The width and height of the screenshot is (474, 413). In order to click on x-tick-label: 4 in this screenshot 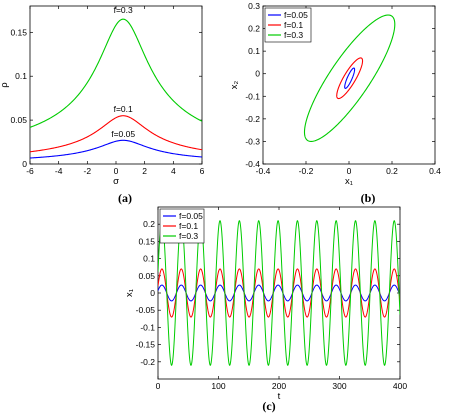, I will do `click(173, 171)`.